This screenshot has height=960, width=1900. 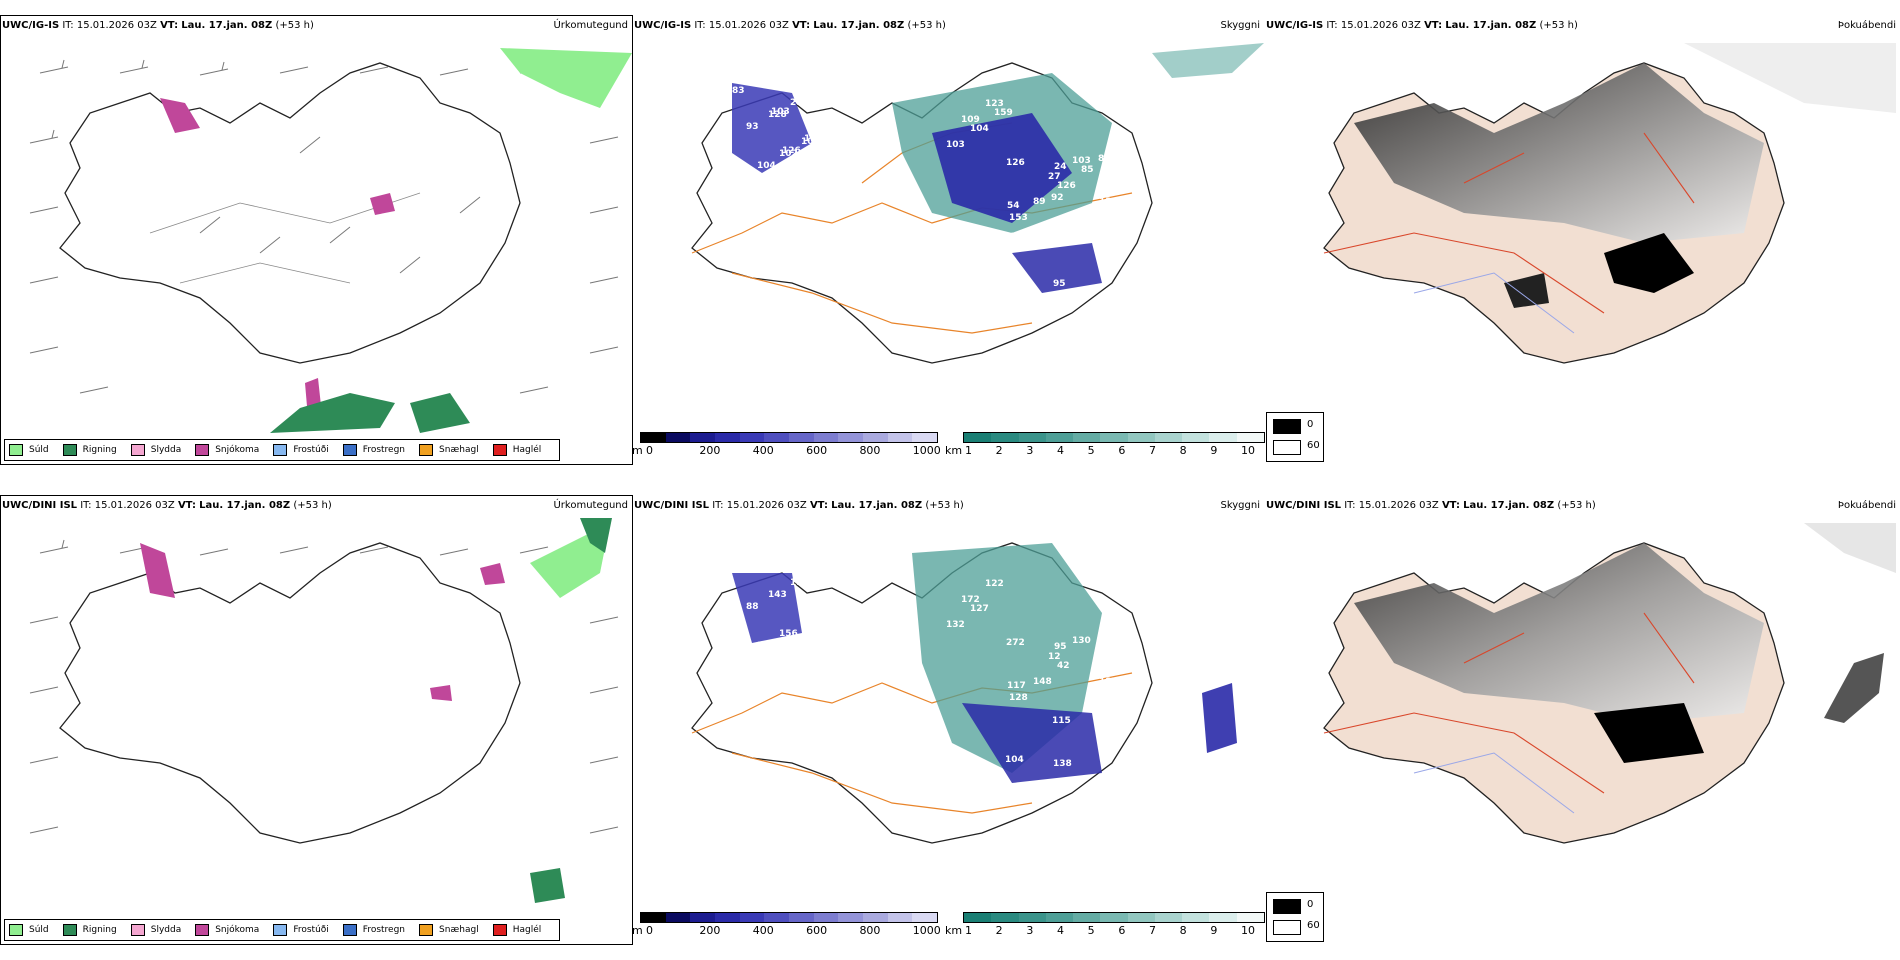 I want to click on colorbar-tick: 3, so click(x=1030, y=930).